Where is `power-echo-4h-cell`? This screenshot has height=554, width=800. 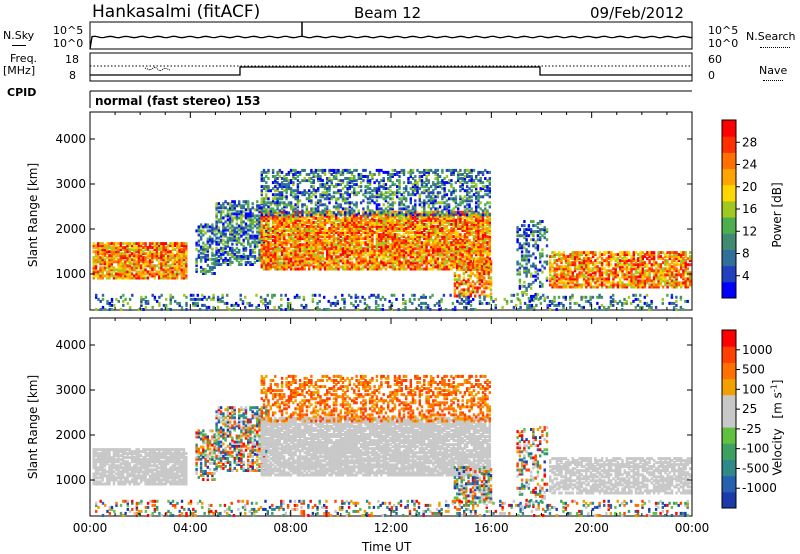
power-echo-4h-cell is located at coordinates (212, 267).